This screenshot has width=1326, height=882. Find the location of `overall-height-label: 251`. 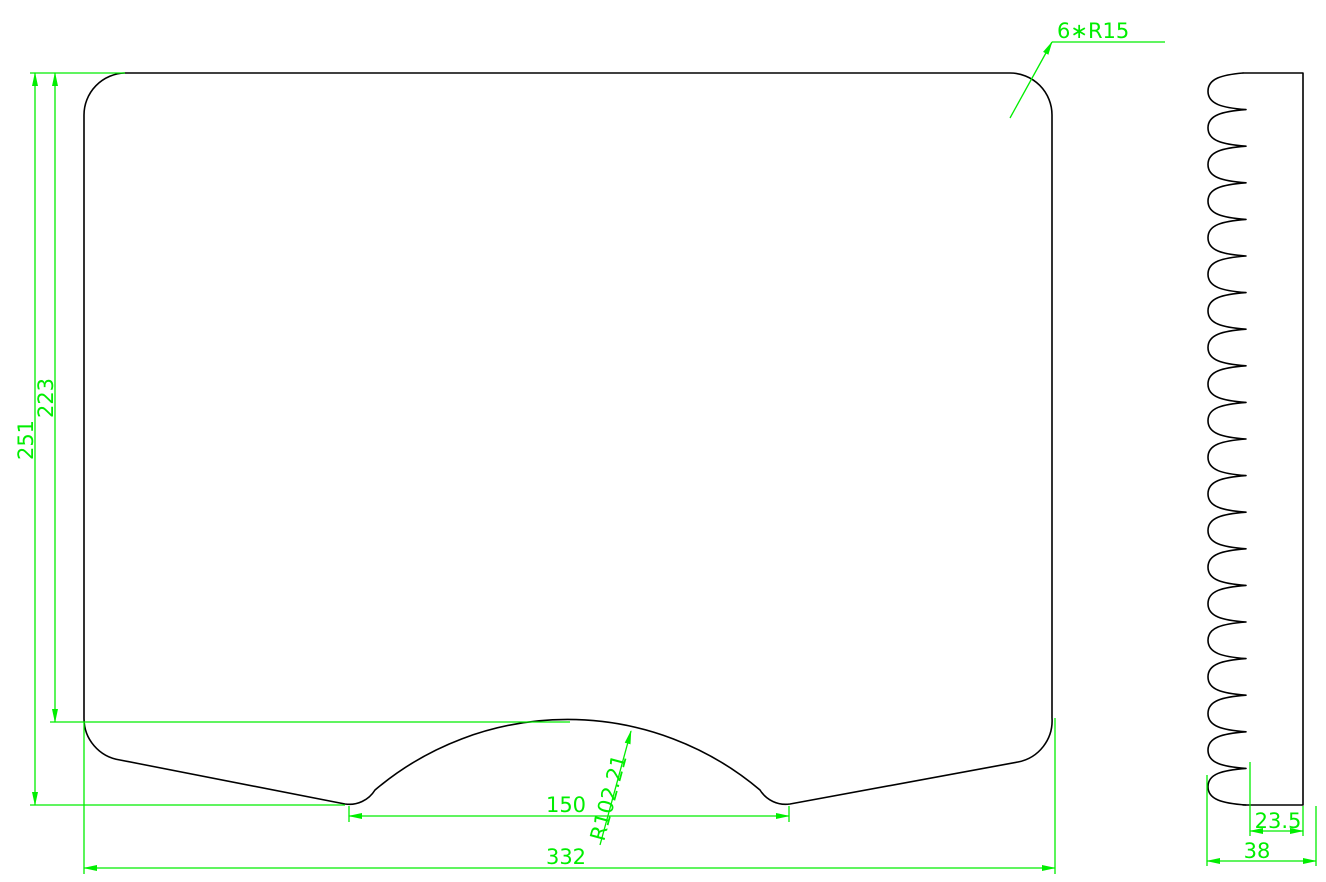

overall-height-label: 251 is located at coordinates (26, 440).